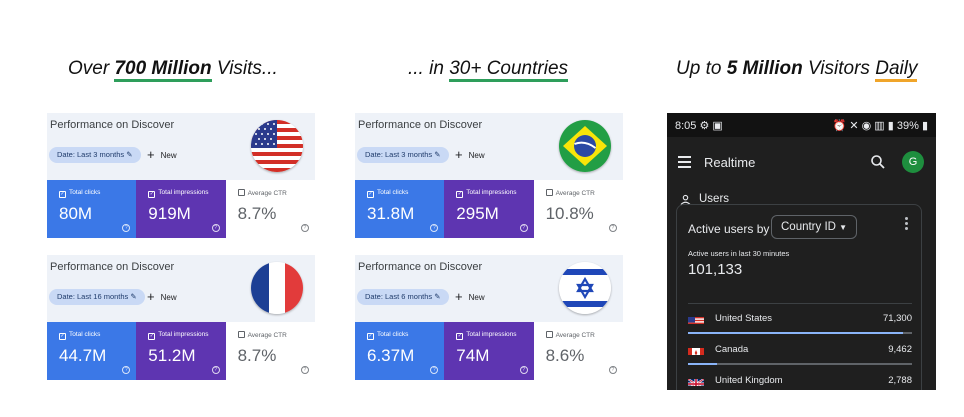 The width and height of the screenshot is (964, 417). I want to click on menu-icon, so click(684, 162).